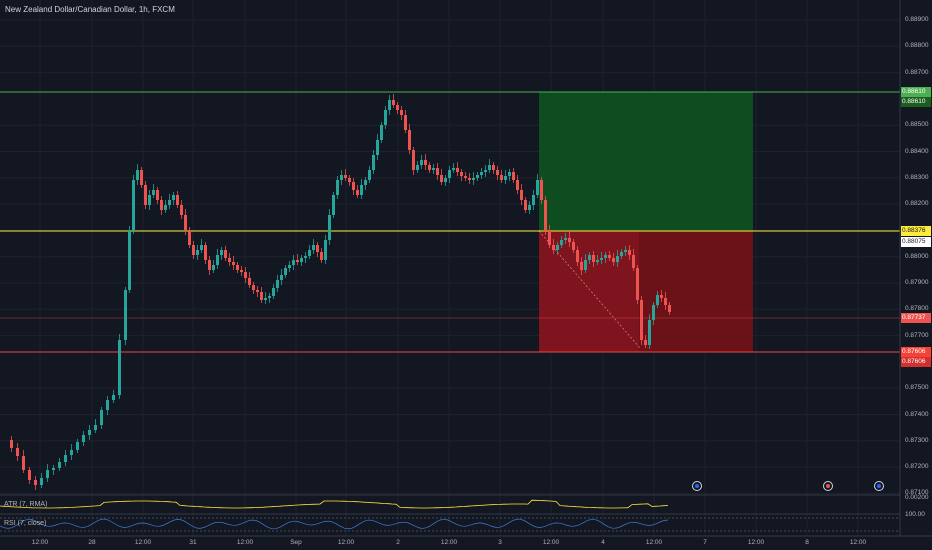 This screenshot has width=932, height=550. I want to click on atr-label: ATR (7, RMA), so click(26, 504).